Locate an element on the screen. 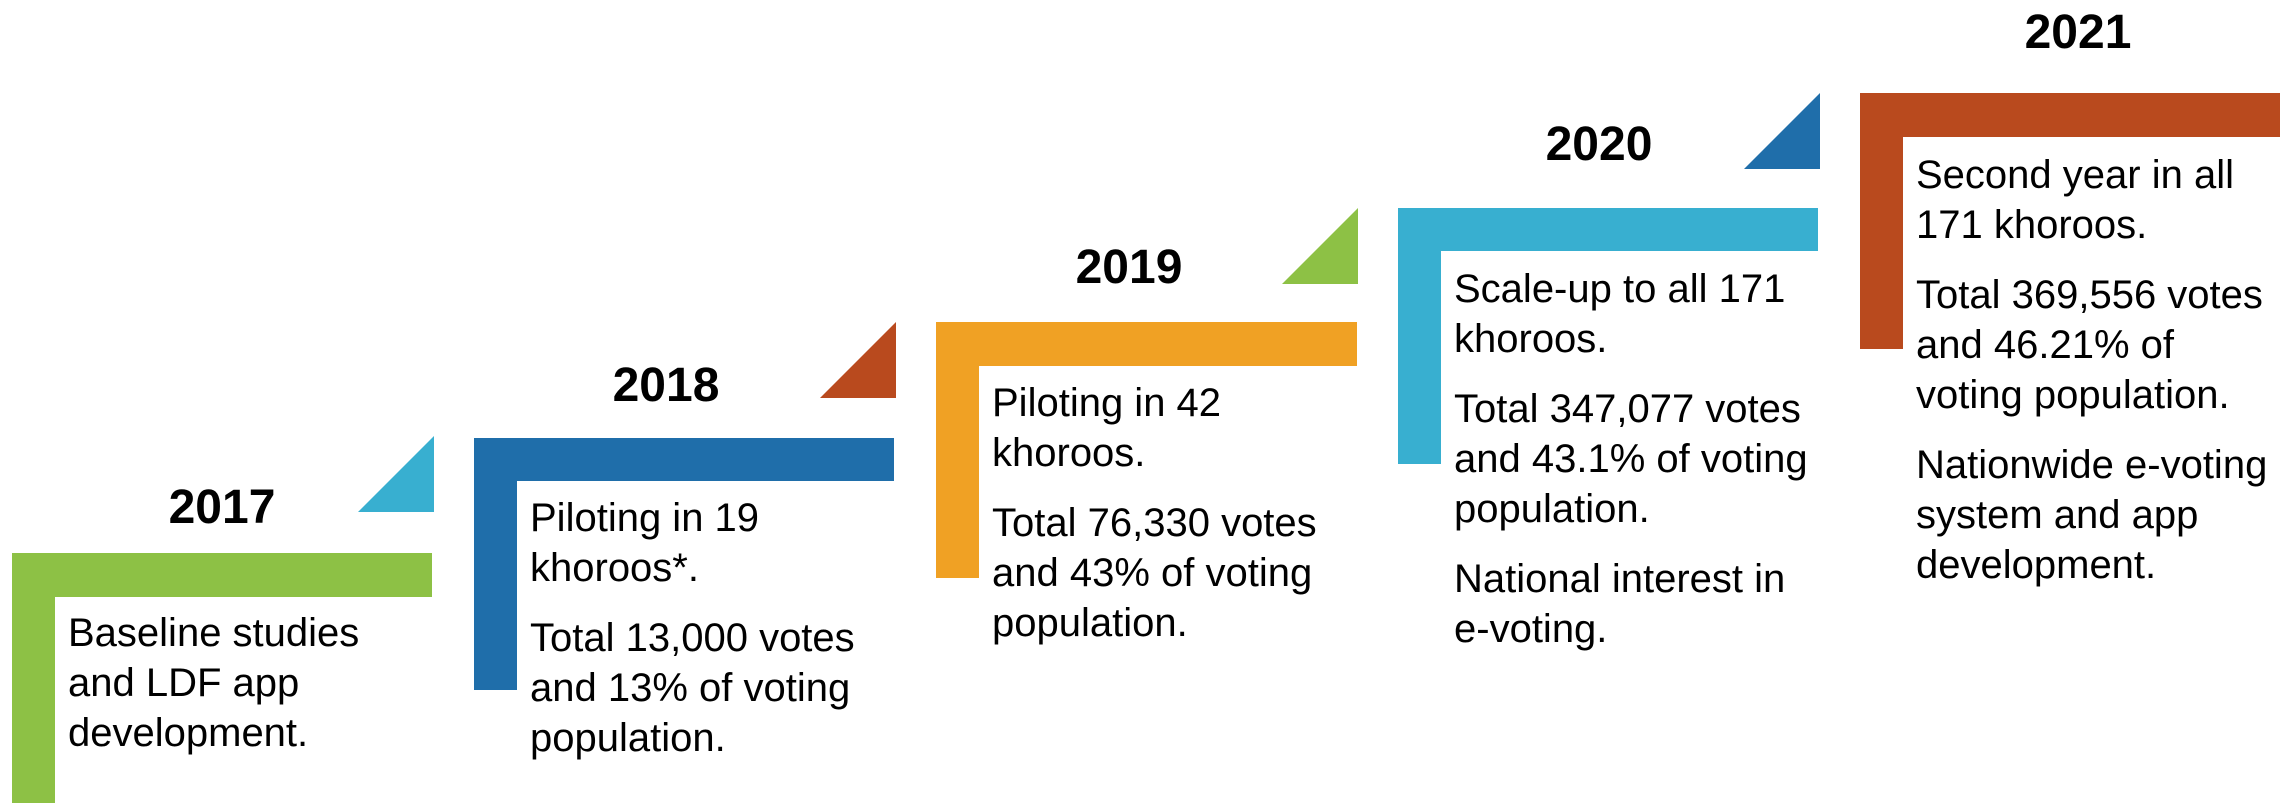 This screenshot has height=803, width=2295. description-line: Piloting in 19 khoroos*. is located at coordinates (645, 543).